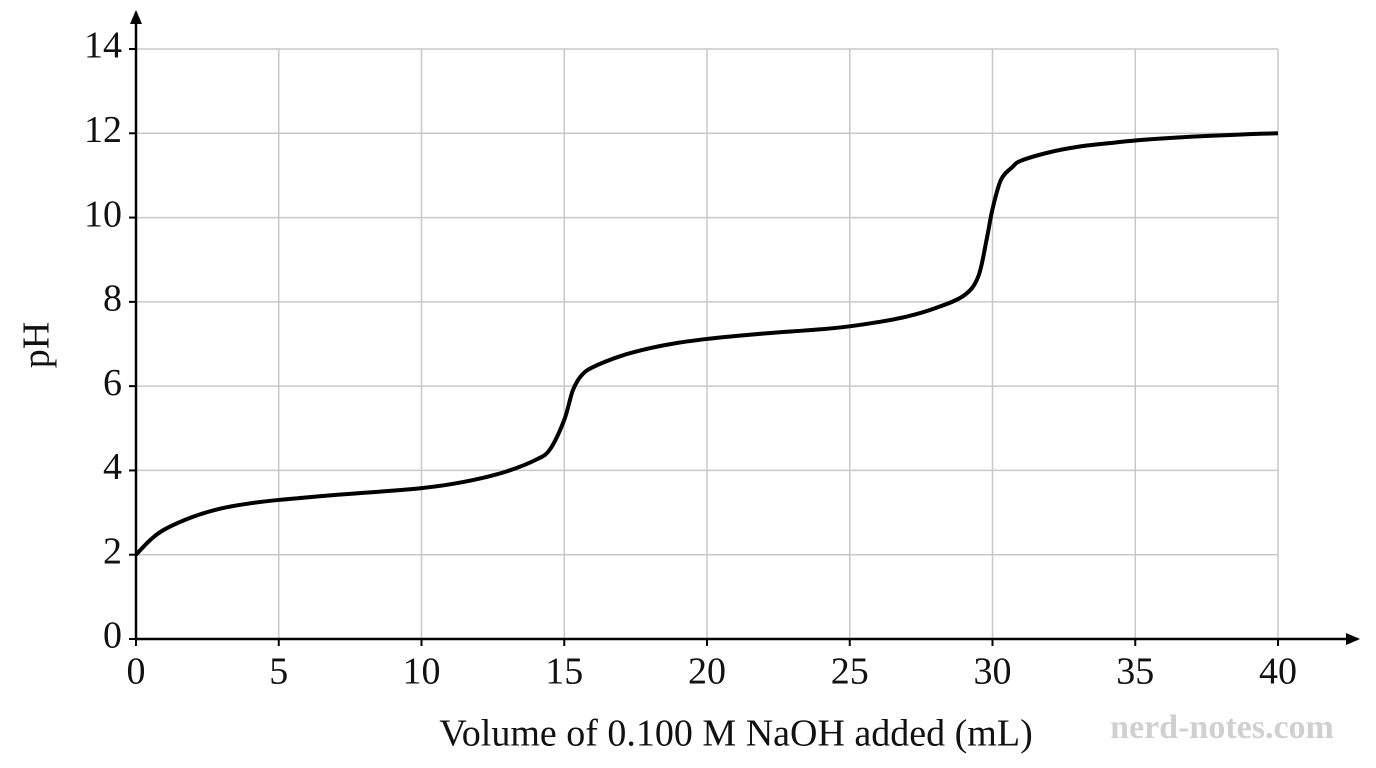 Image resolution: width=1376 pixels, height=768 pixels. What do you see at coordinates (136, 17) in the screenshot?
I see `y-arrow` at bounding box center [136, 17].